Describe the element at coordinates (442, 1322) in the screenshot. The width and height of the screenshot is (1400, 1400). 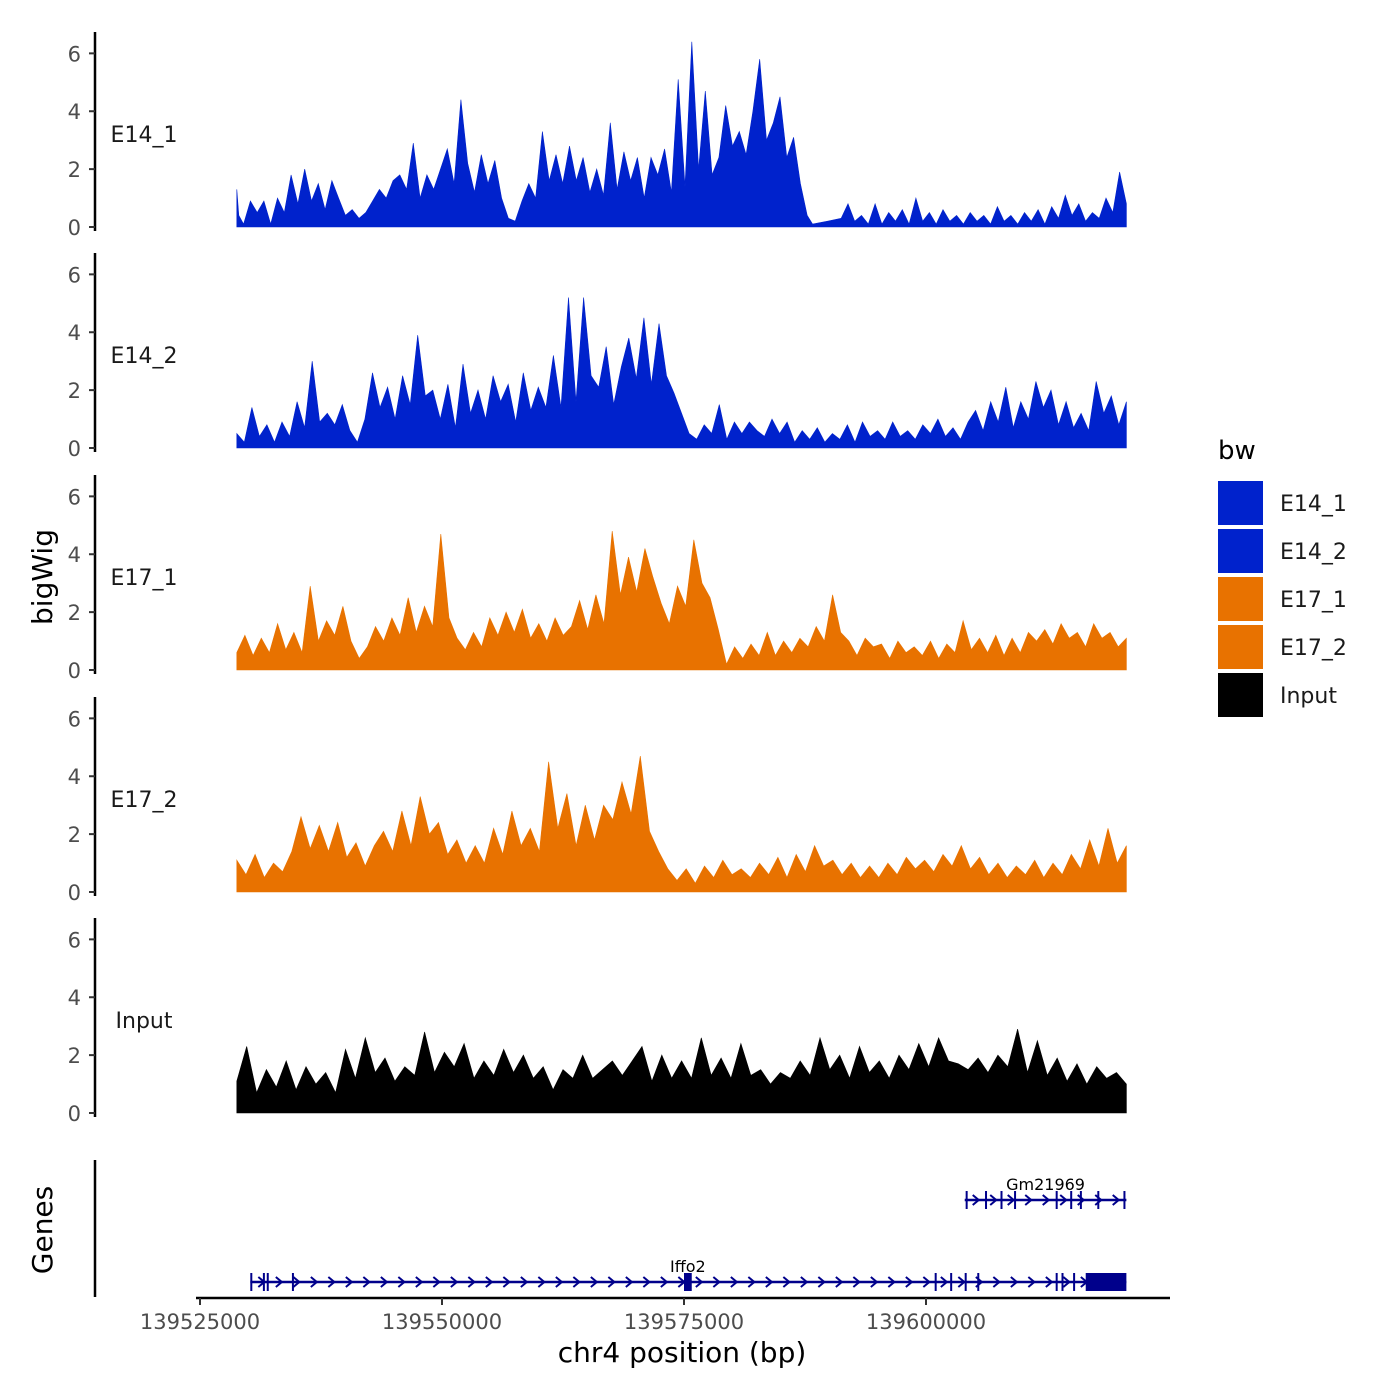
I see `x-tick-label: 139550000` at that location.